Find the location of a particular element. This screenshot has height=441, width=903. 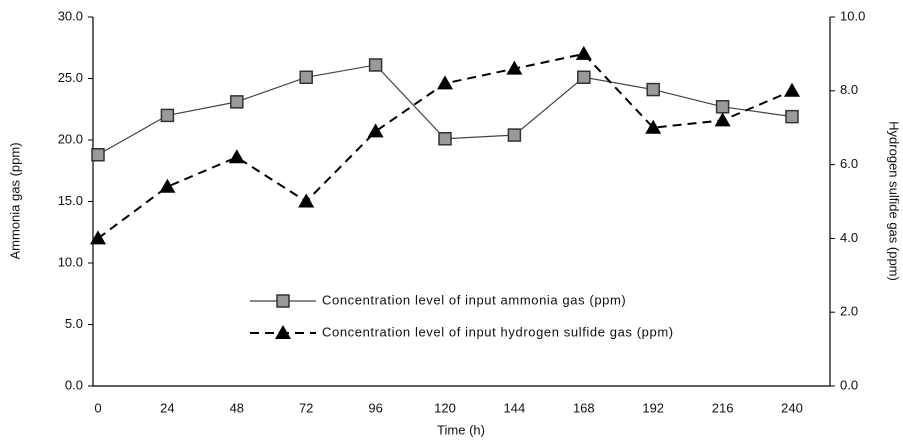

y-tick-label: 30.0 is located at coordinates (70, 15).